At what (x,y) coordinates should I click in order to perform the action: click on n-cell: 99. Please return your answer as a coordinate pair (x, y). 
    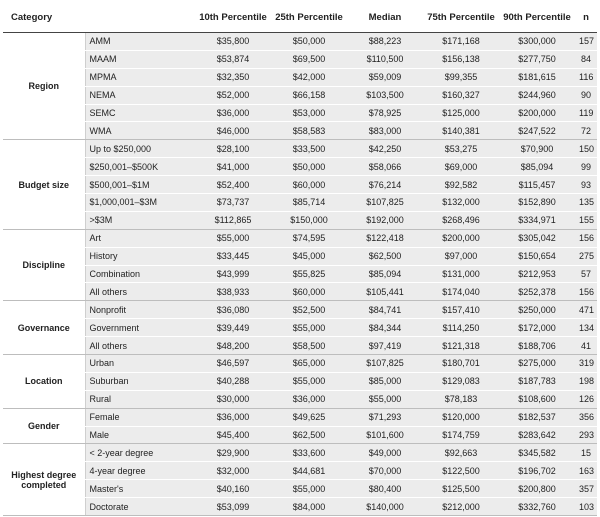
    Looking at the image, I should click on (586, 167).